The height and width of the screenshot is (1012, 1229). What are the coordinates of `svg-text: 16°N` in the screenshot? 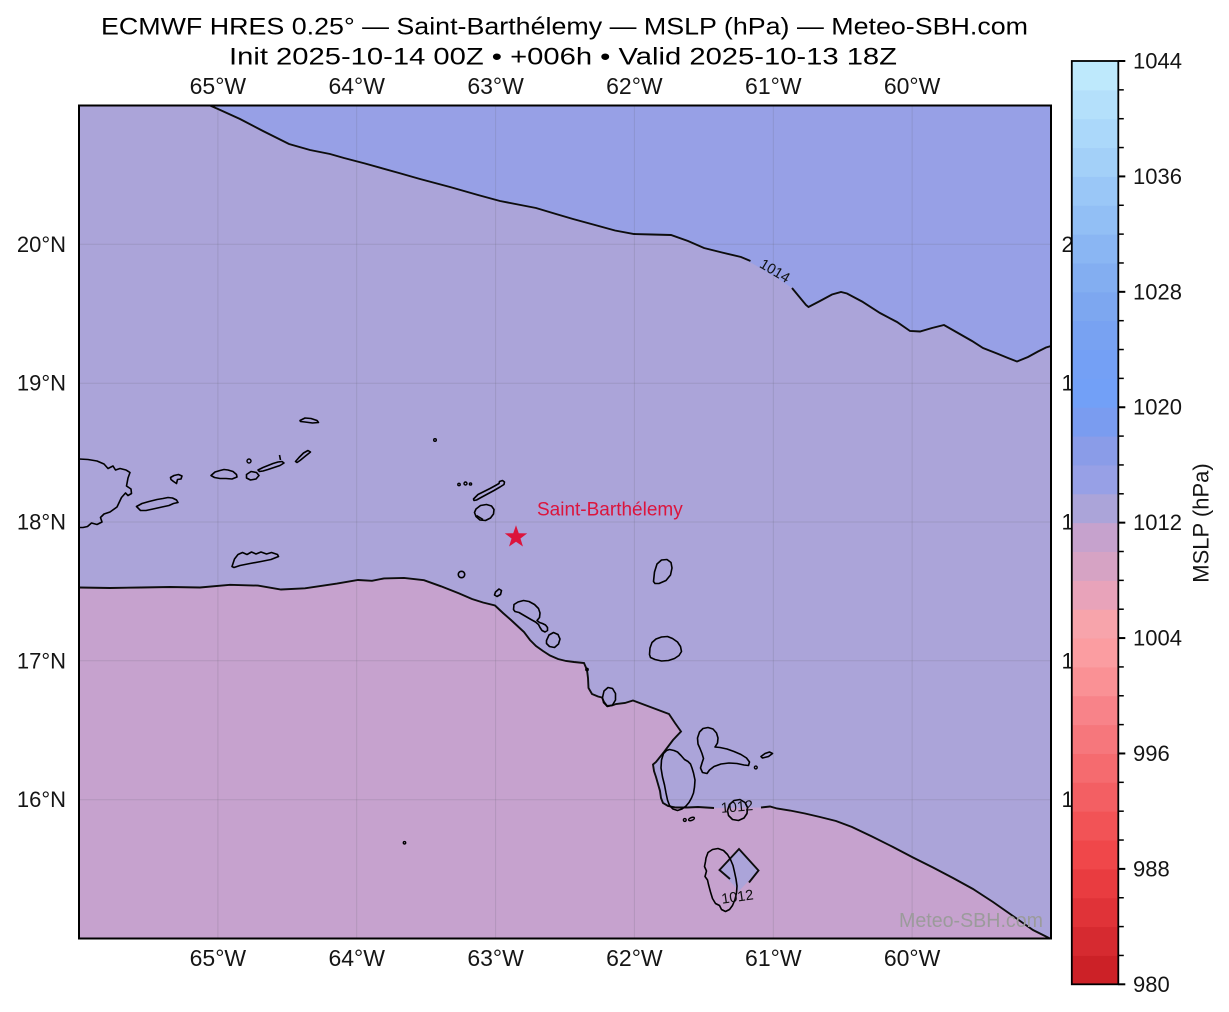 It's located at (41, 799).